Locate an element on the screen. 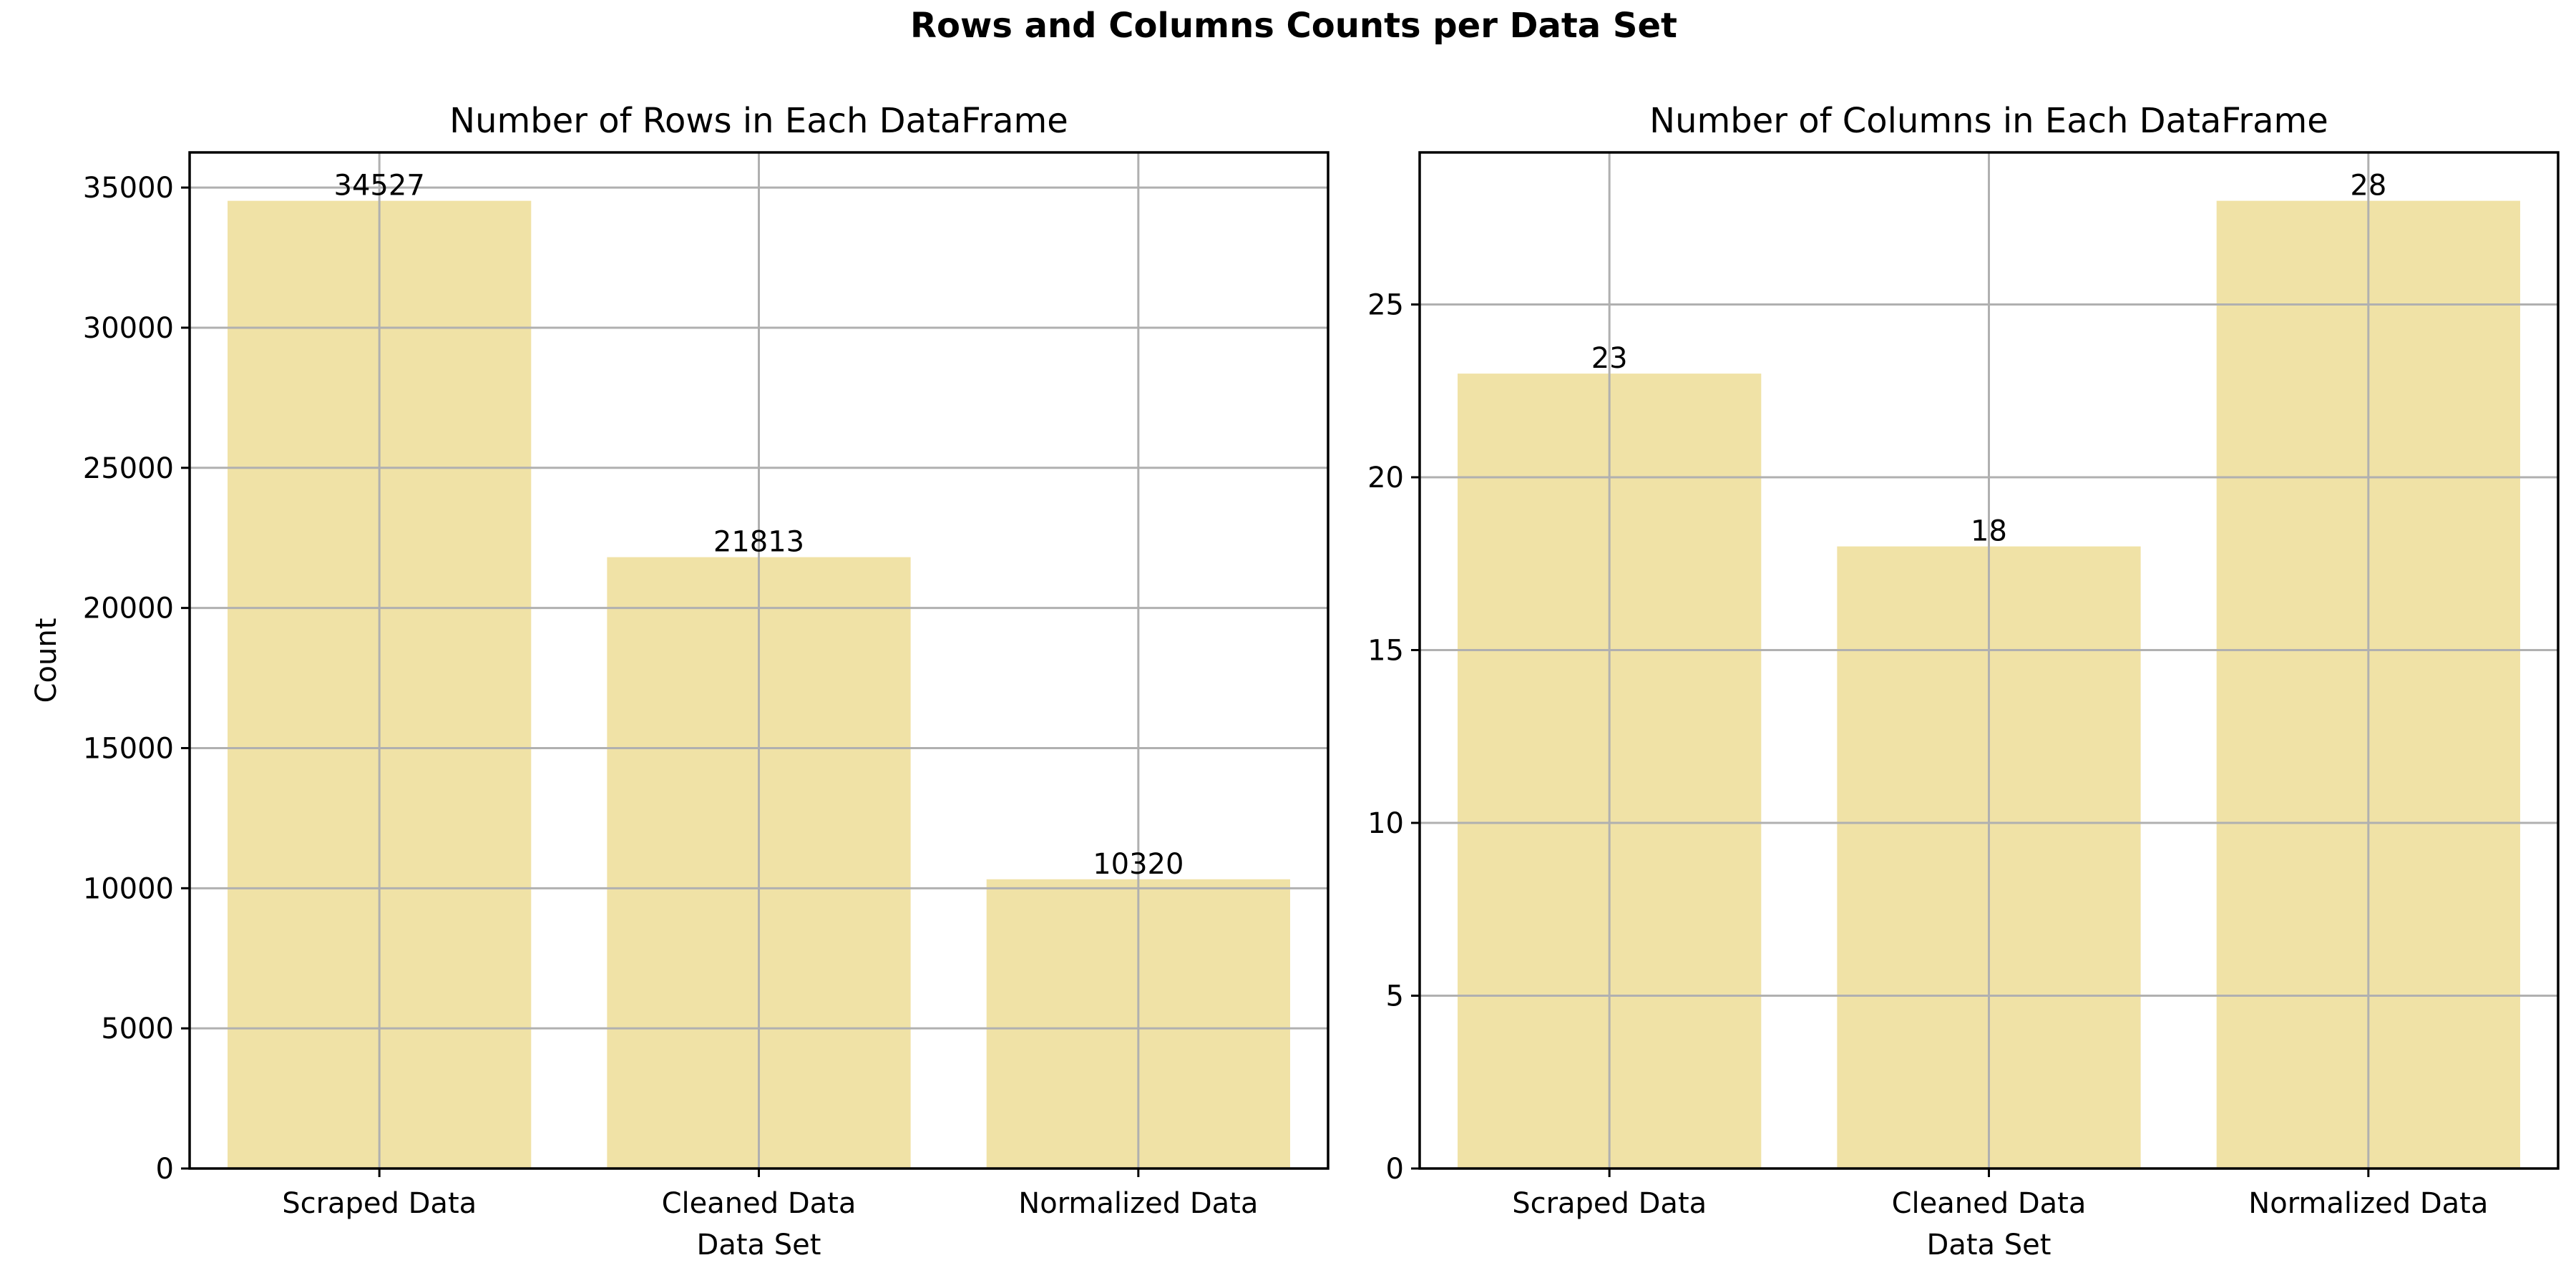 This screenshot has width=2576, height=1288. y-tick-label: 20 is located at coordinates (1385, 478).